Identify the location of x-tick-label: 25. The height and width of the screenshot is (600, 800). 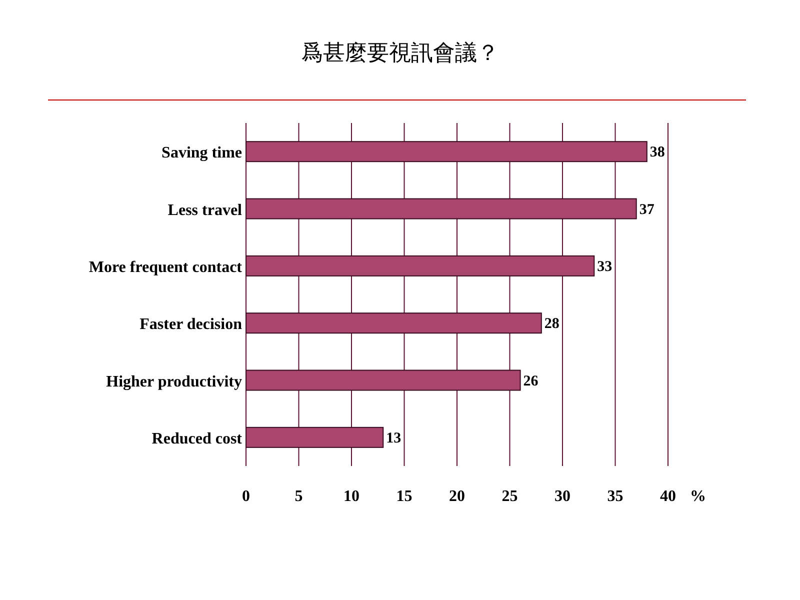
(510, 496).